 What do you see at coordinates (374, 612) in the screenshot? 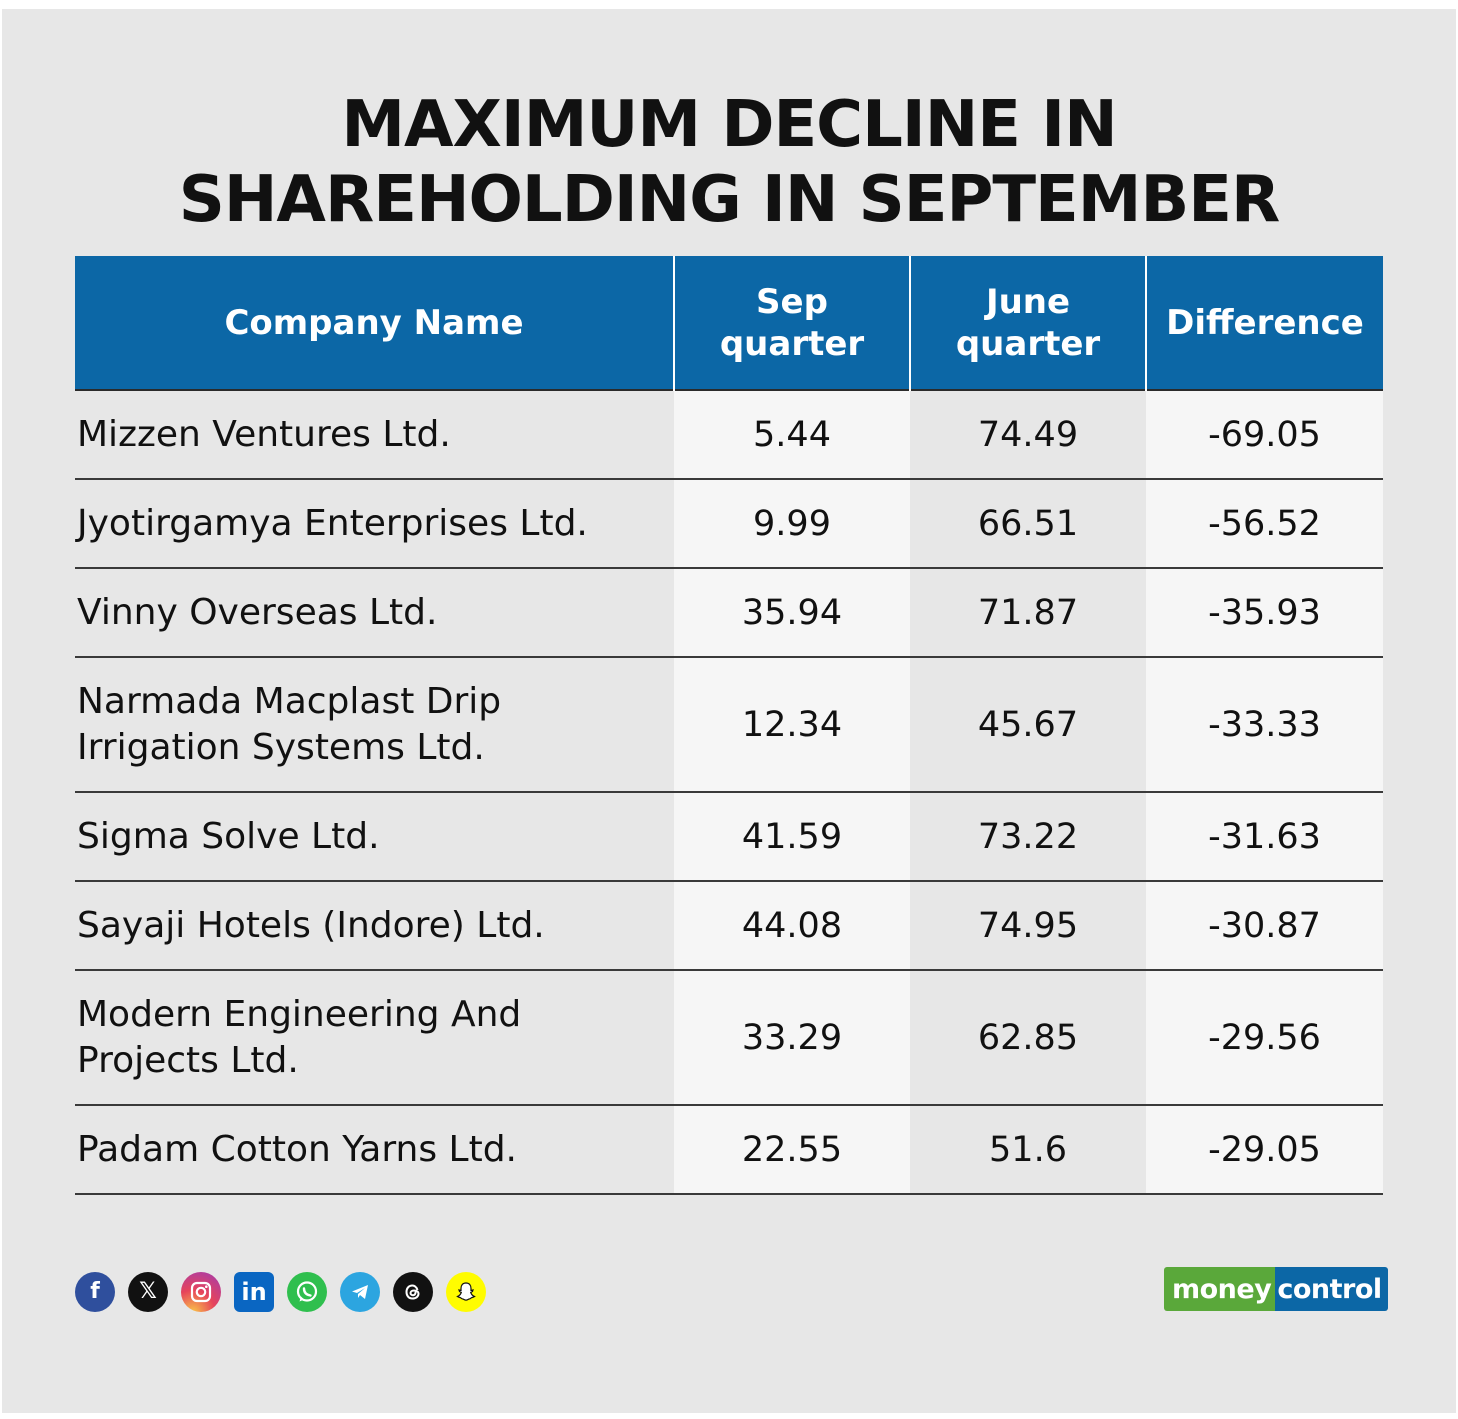
I see `cell-company-name: Vinny Overseas Ltd.` at bounding box center [374, 612].